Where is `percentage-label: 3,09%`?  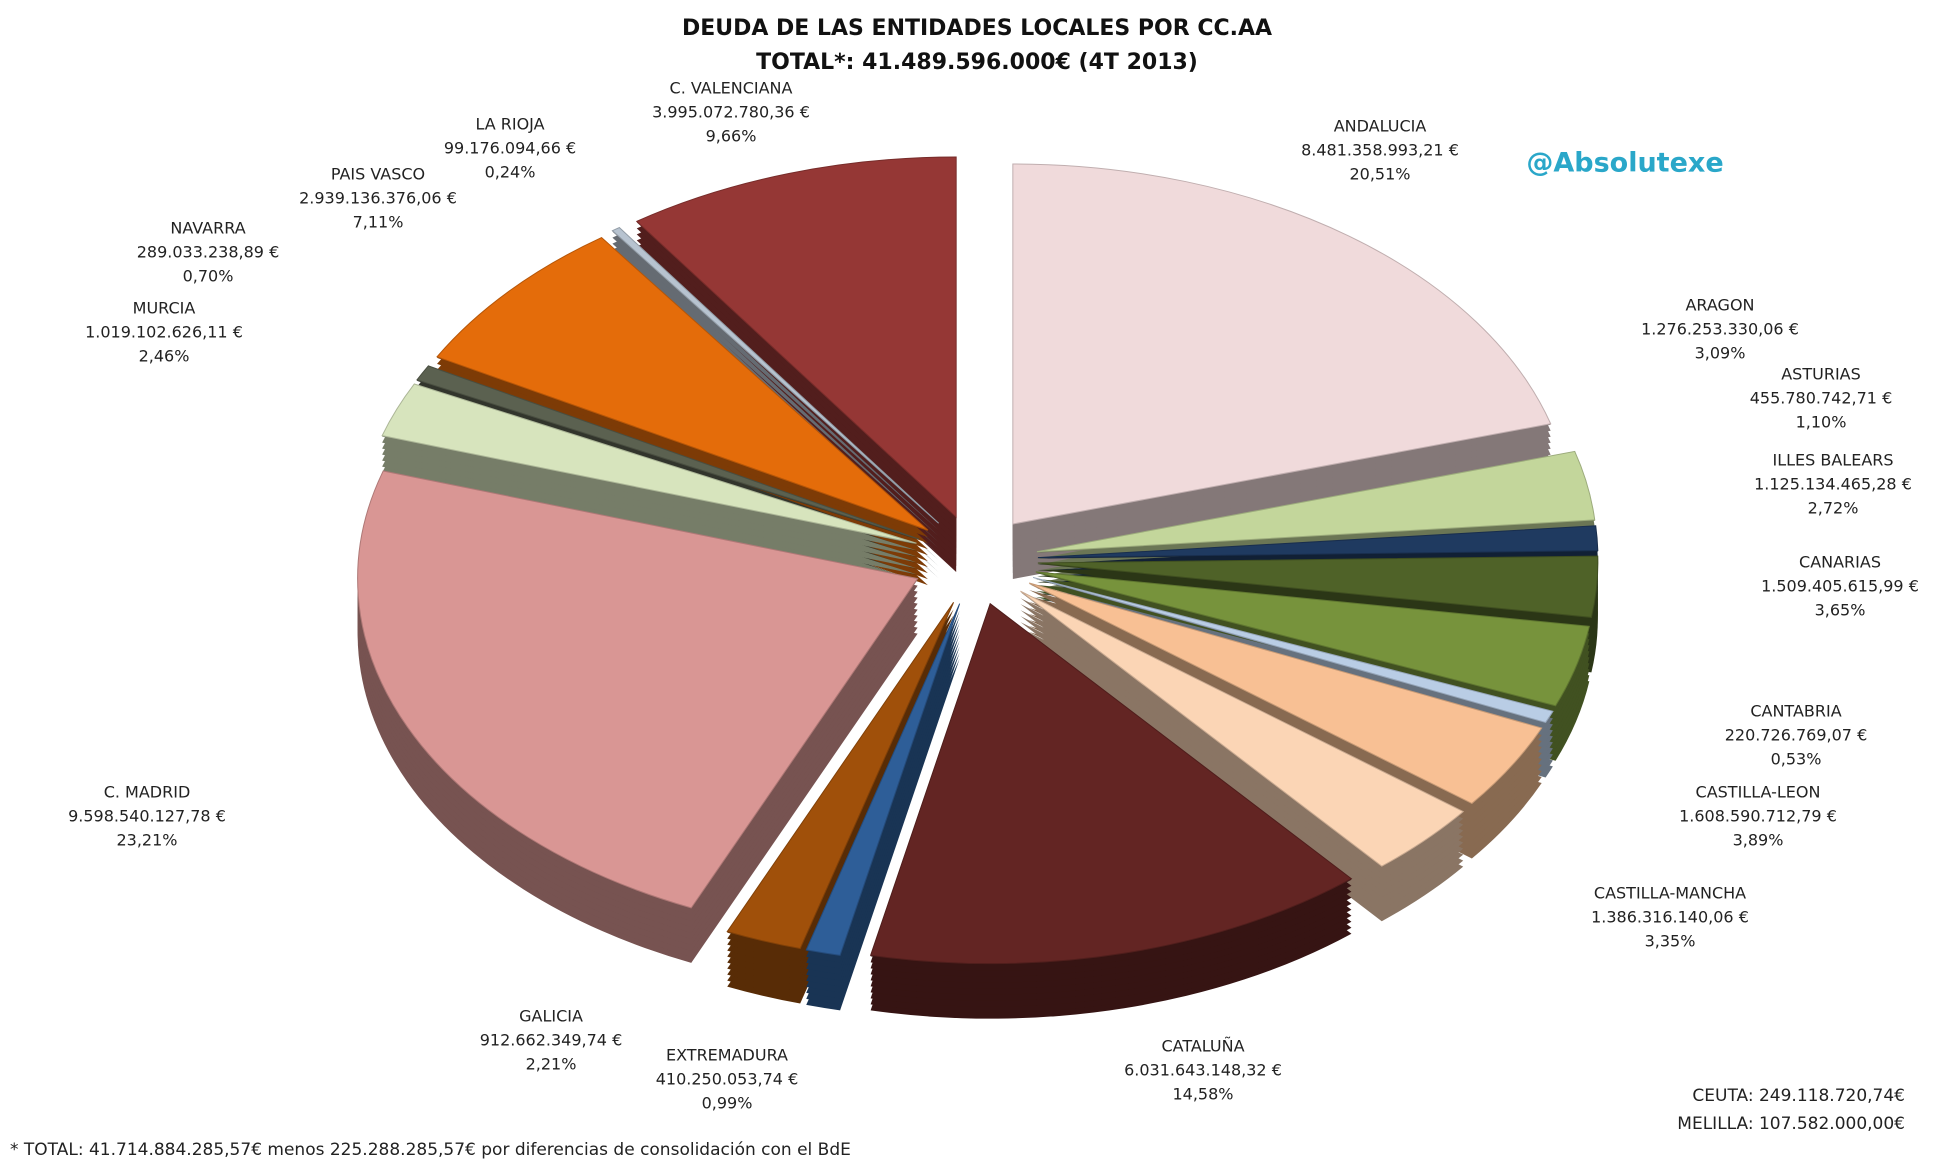
percentage-label: 3,09% is located at coordinates (1720, 353).